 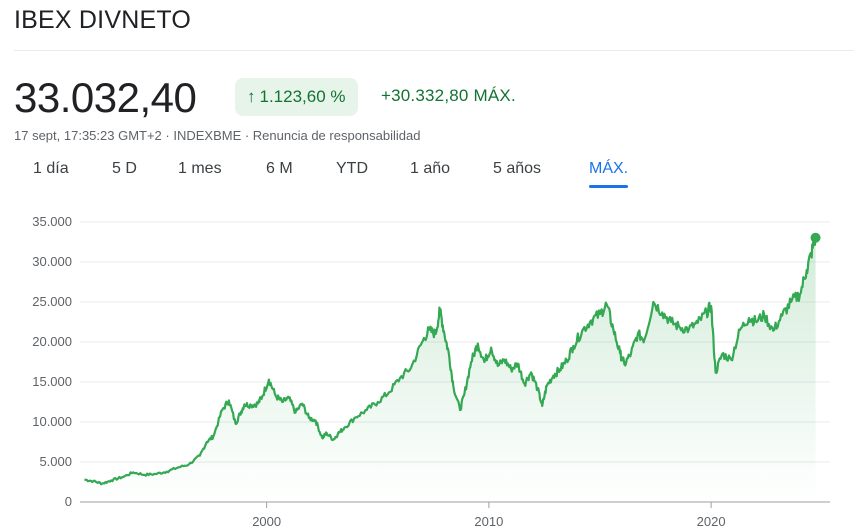 What do you see at coordinates (52, 261) in the screenshot?
I see `y-tick-label: 30.000` at bounding box center [52, 261].